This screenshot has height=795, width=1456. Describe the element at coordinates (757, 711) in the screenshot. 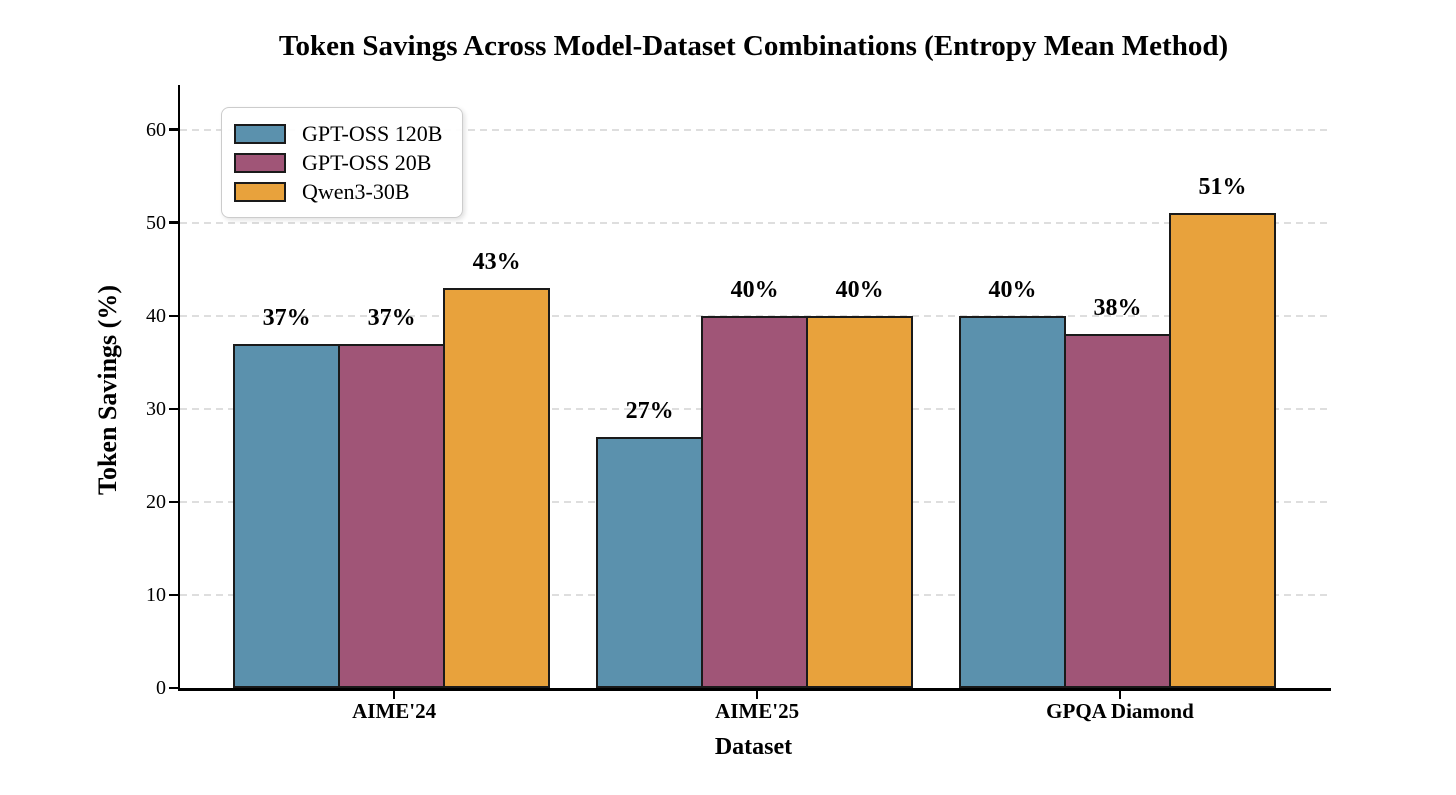

I see `x-tick-label-2: AIME'25` at that location.